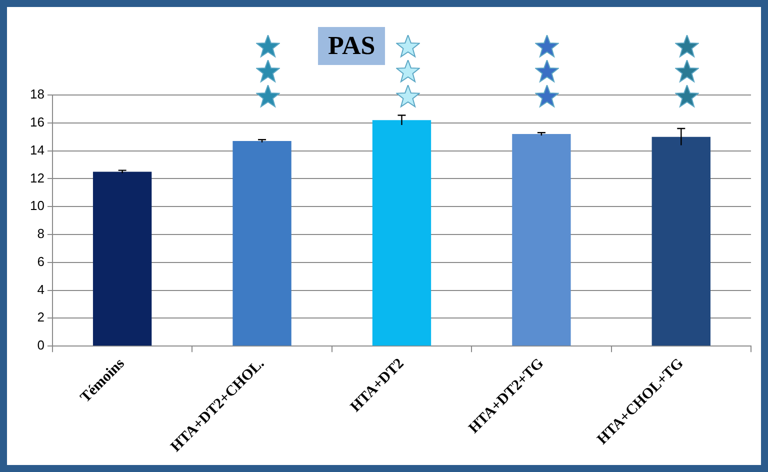 This screenshot has width=768, height=472. What do you see at coordinates (40, 261) in the screenshot?
I see `y-tick-label: 6` at bounding box center [40, 261].